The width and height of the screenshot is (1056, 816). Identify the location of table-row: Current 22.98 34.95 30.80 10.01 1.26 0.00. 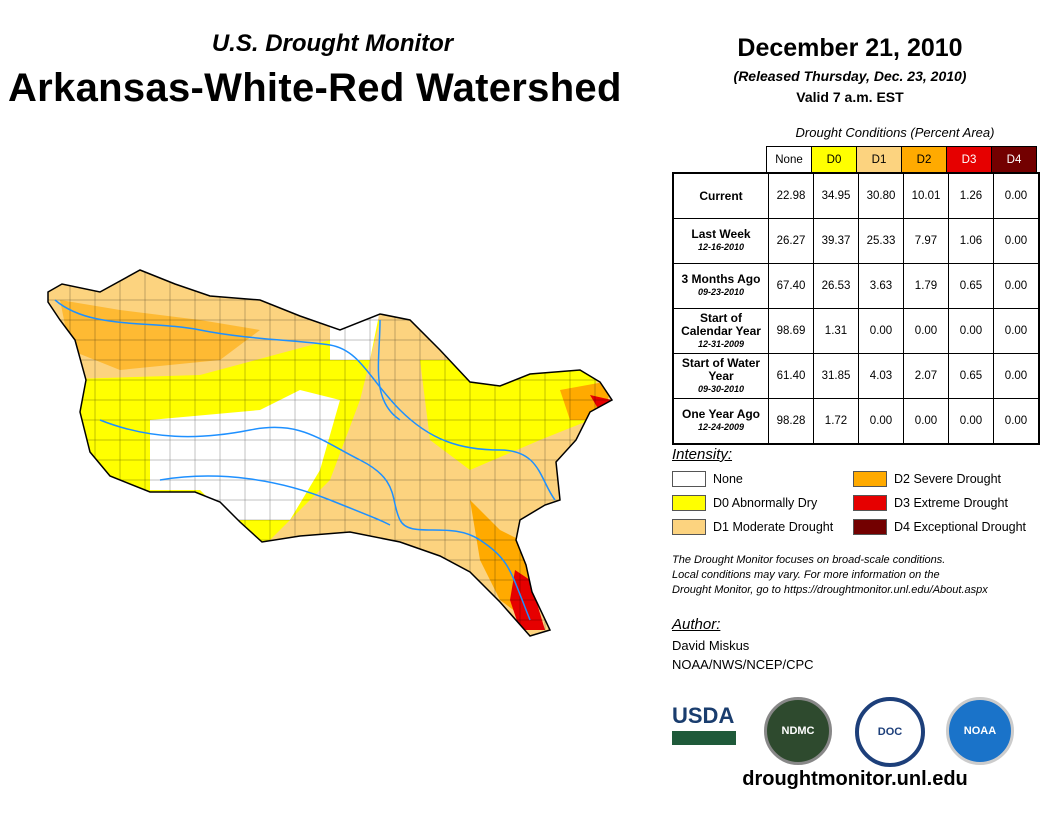
(856, 195).